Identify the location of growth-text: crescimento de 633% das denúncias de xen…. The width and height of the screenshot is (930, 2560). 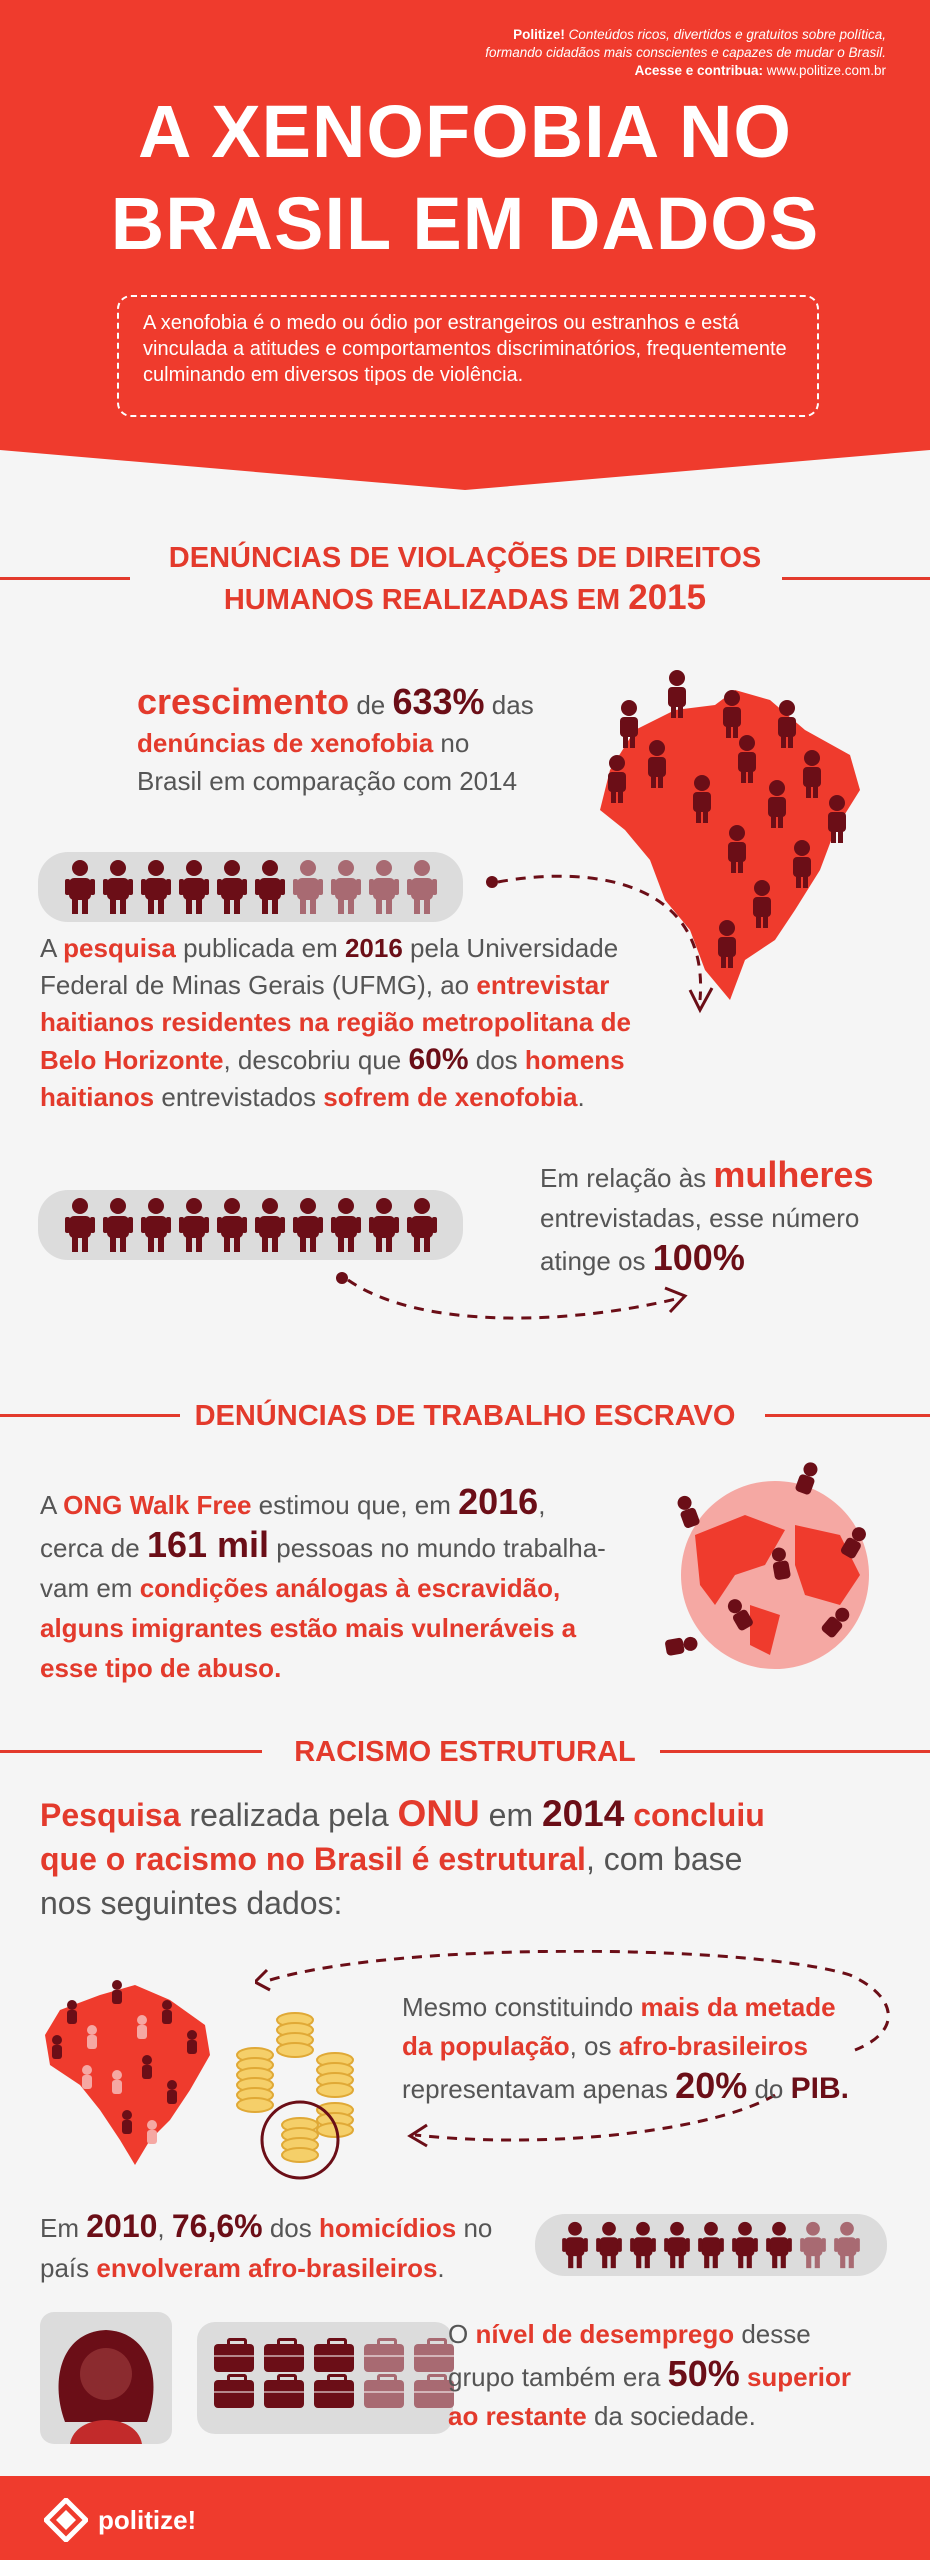
(346, 741).